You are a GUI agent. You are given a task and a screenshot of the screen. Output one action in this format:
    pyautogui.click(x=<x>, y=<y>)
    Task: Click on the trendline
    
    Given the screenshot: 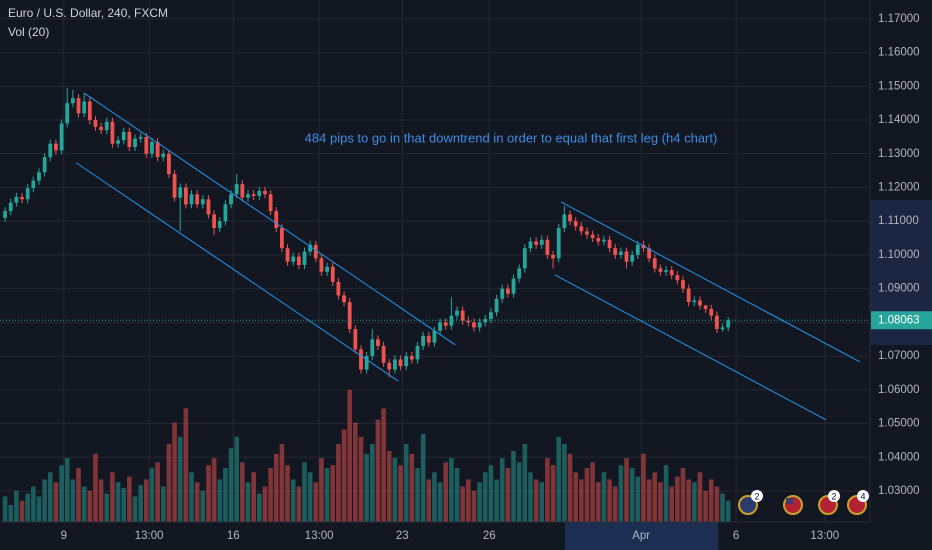 What is the action you would take?
    pyautogui.click(x=237, y=272)
    